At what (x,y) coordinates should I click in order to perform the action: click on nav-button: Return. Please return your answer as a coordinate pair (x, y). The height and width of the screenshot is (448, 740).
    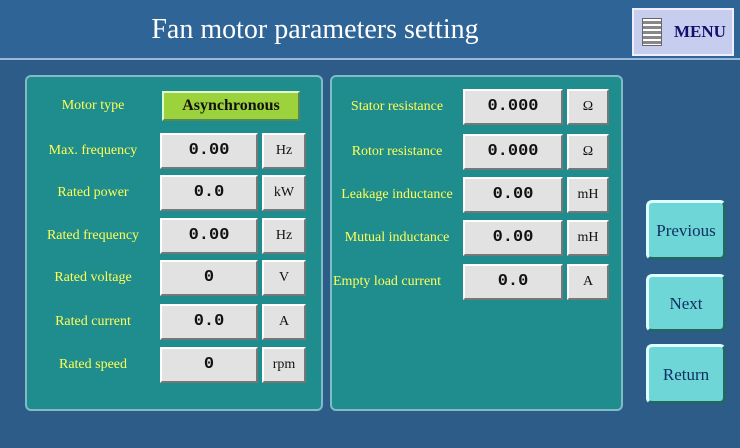
    Looking at the image, I should click on (686, 374).